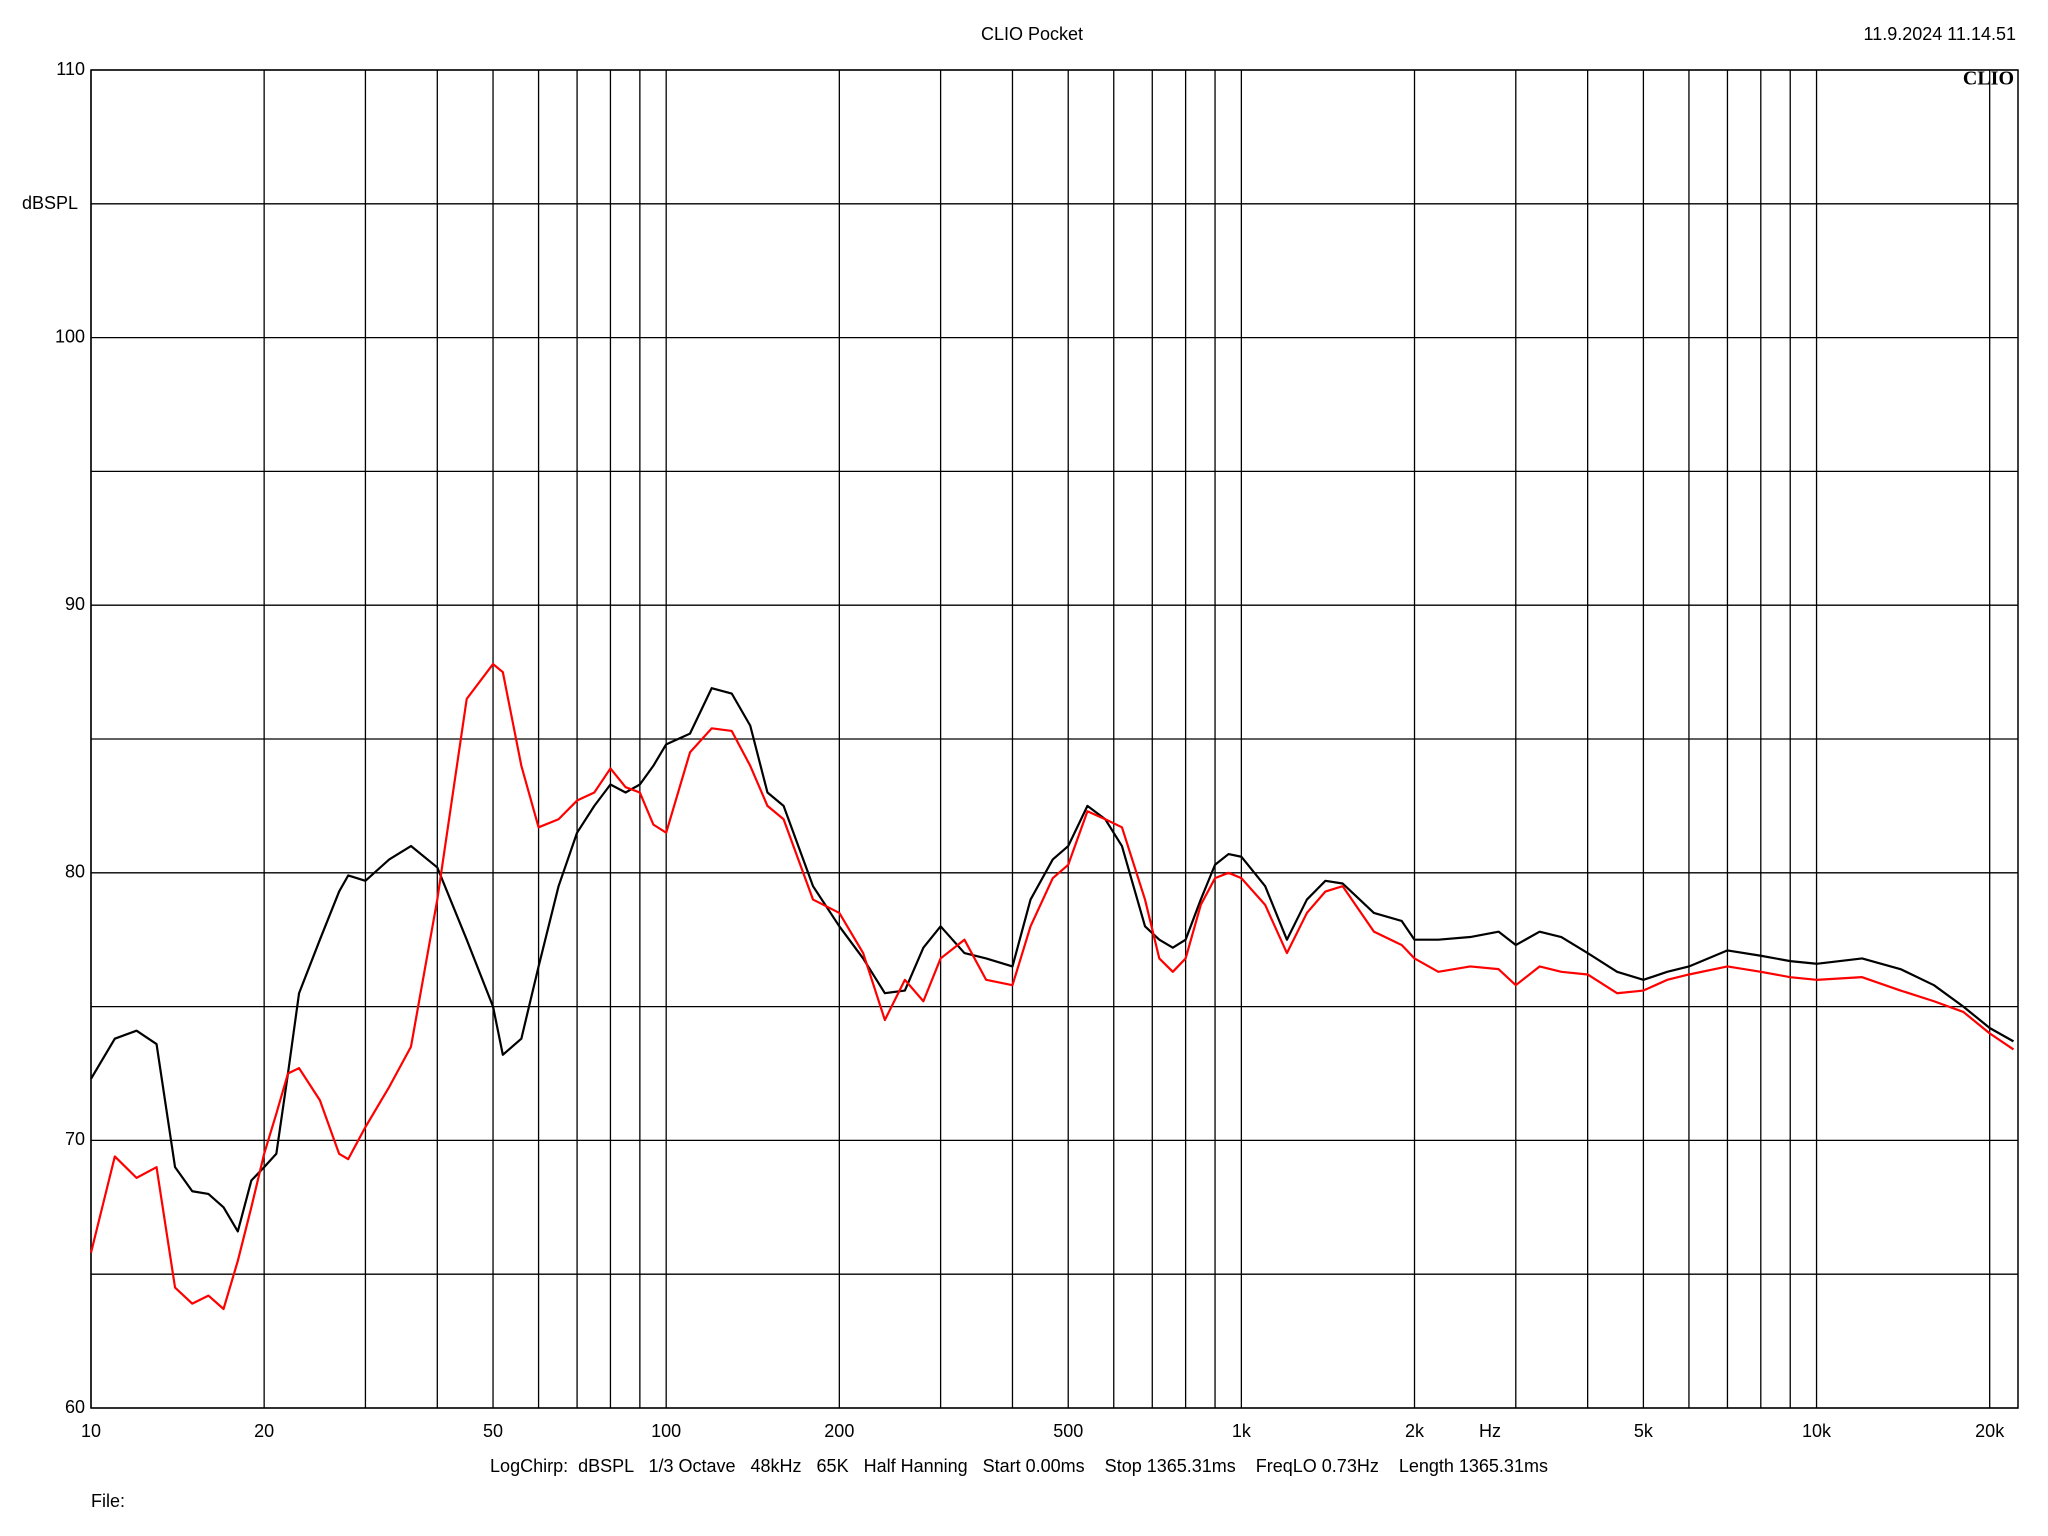 Image resolution: width=2048 pixels, height=1536 pixels. Describe the element at coordinates (1988, 79) in the screenshot. I see `logo: CLIO` at that location.